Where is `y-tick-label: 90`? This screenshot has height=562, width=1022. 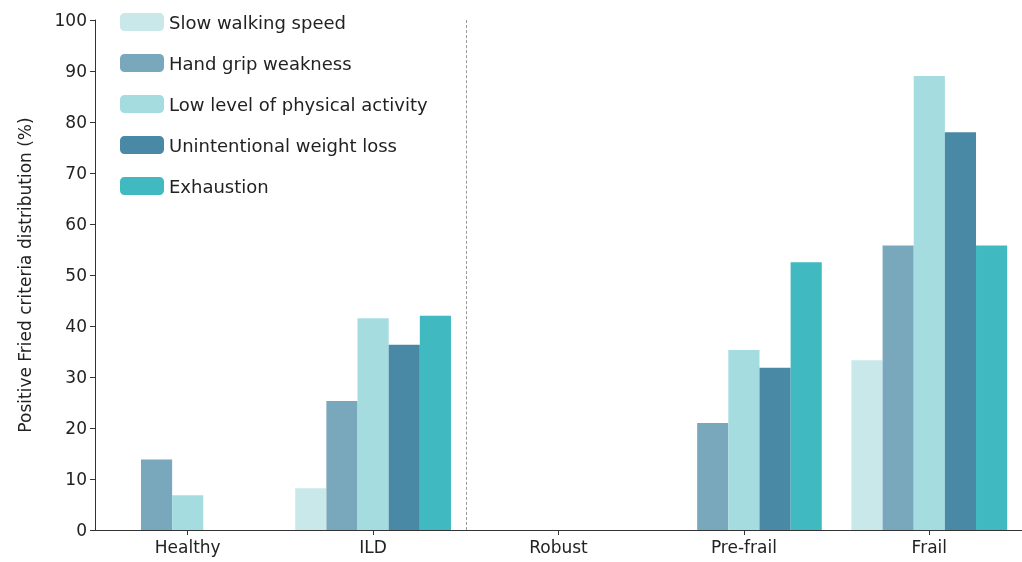 y-tick-label: 90 is located at coordinates (76, 71).